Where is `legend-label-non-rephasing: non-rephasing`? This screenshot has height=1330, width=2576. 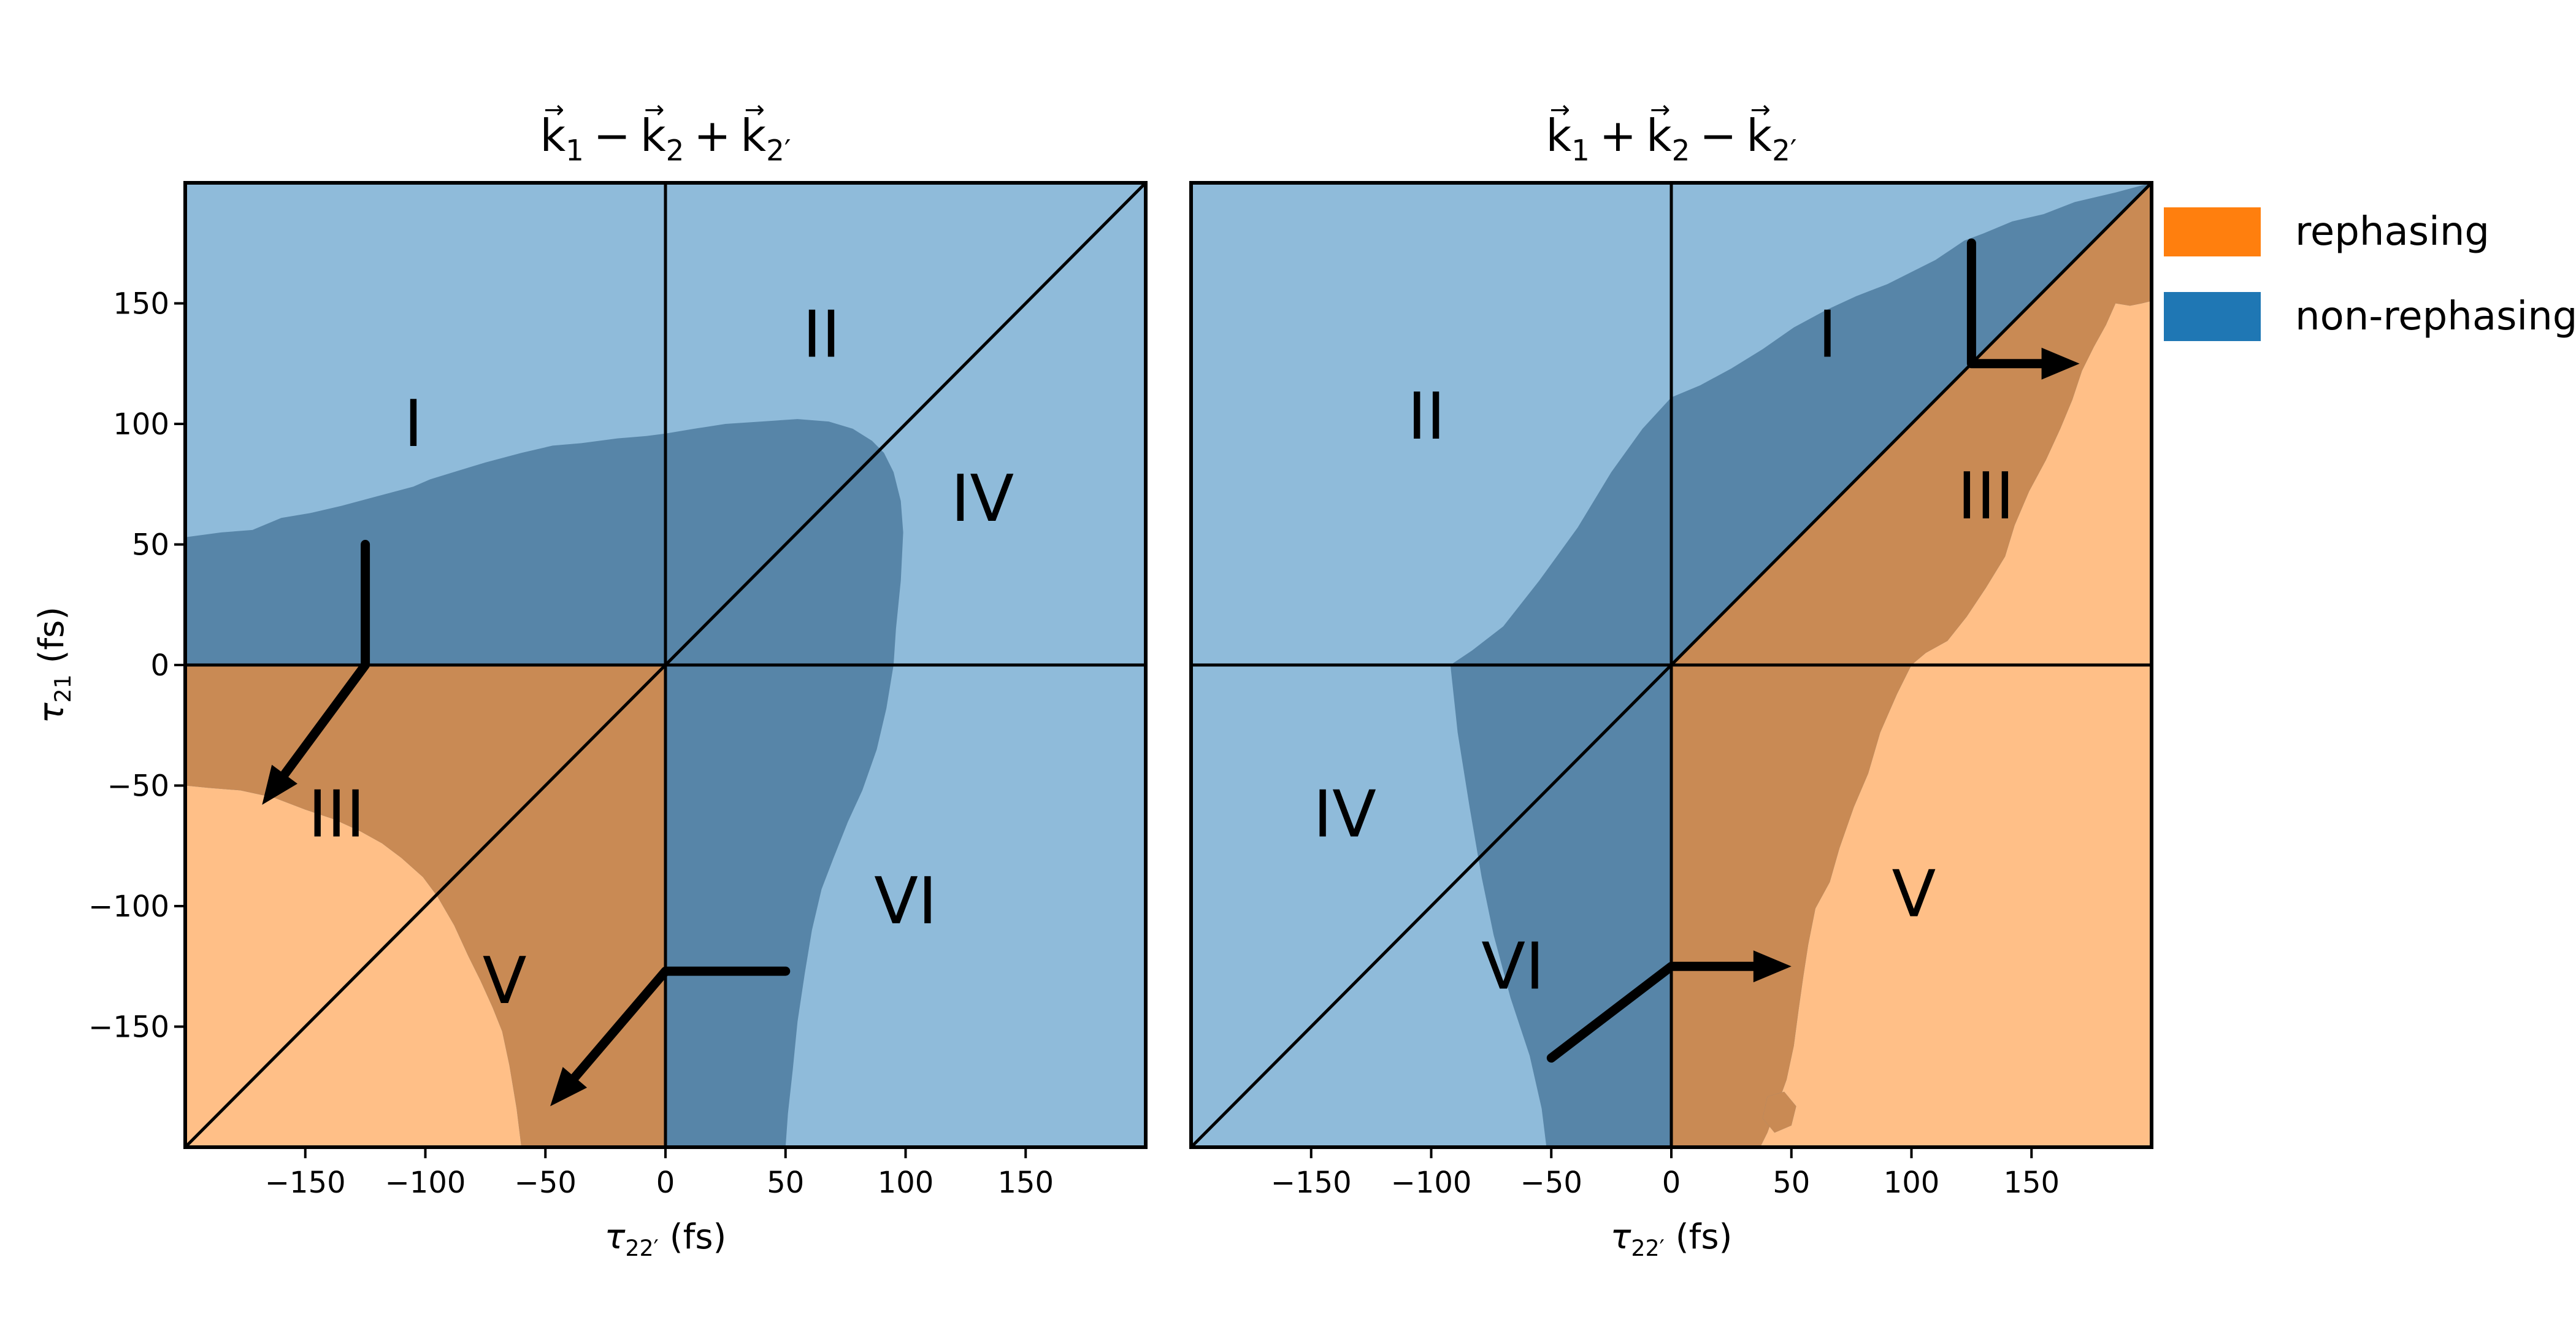
legend-label-non-rephasing: non-rephasing is located at coordinates (2435, 316).